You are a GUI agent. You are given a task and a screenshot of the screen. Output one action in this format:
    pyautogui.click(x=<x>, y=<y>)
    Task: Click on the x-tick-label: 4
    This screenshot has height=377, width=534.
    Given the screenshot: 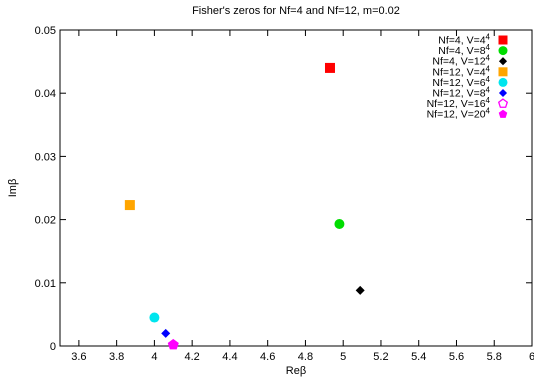 What is the action you would take?
    pyautogui.click(x=154, y=357)
    